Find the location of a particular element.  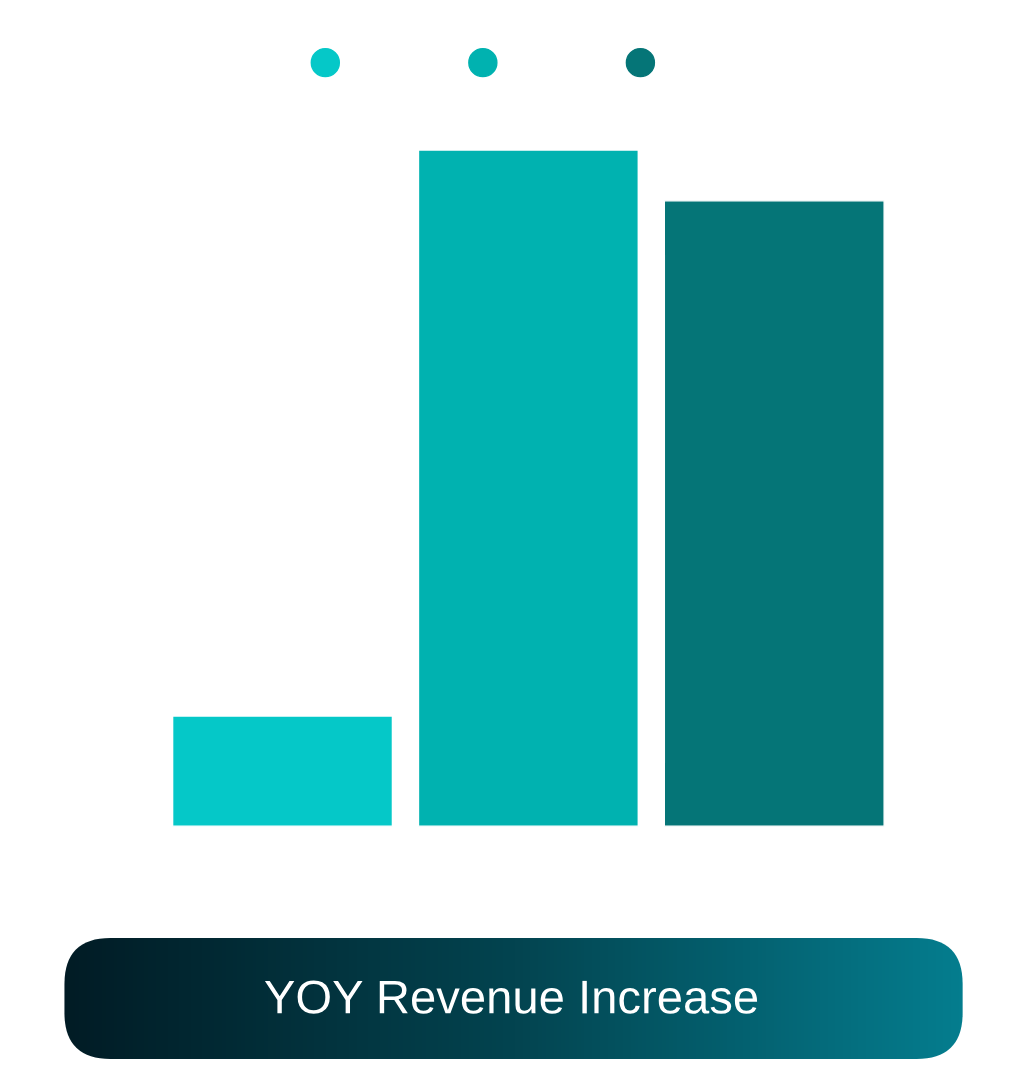

text: YOY Revenue Increase is located at coordinates (511, 997).